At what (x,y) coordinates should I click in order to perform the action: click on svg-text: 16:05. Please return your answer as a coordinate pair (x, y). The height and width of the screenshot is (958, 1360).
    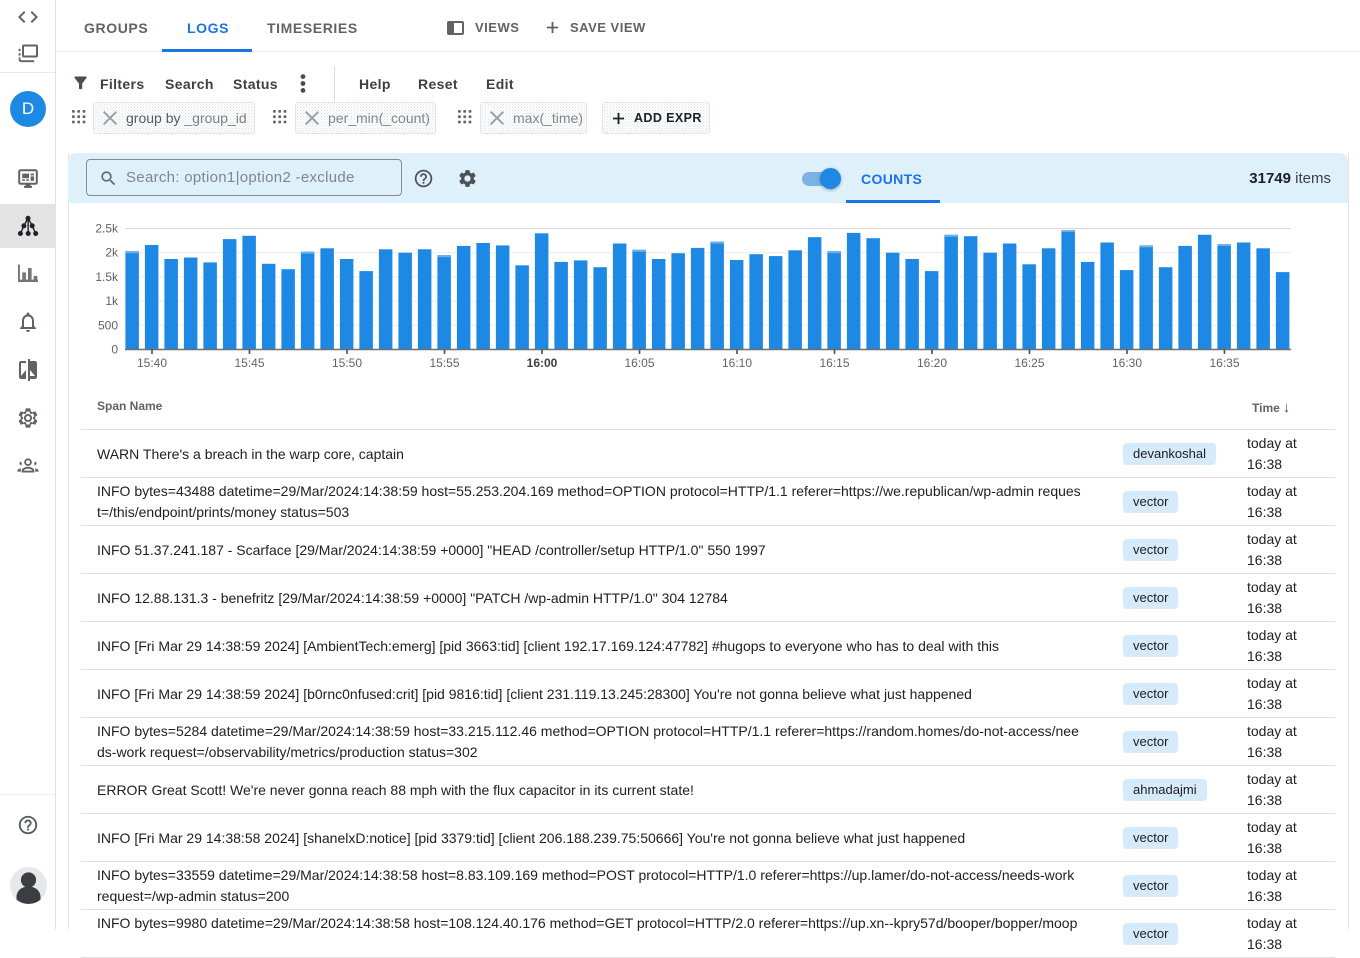
    Looking at the image, I should click on (639, 363).